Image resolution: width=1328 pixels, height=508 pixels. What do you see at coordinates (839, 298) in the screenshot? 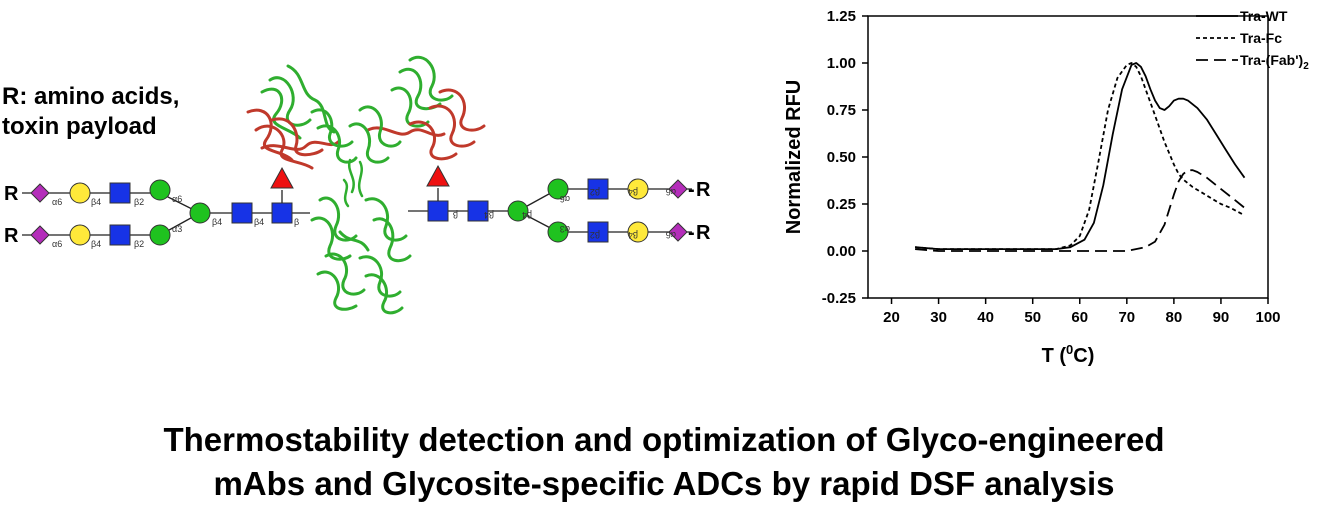
I see `y-tick-label: -0.25` at bounding box center [839, 298].